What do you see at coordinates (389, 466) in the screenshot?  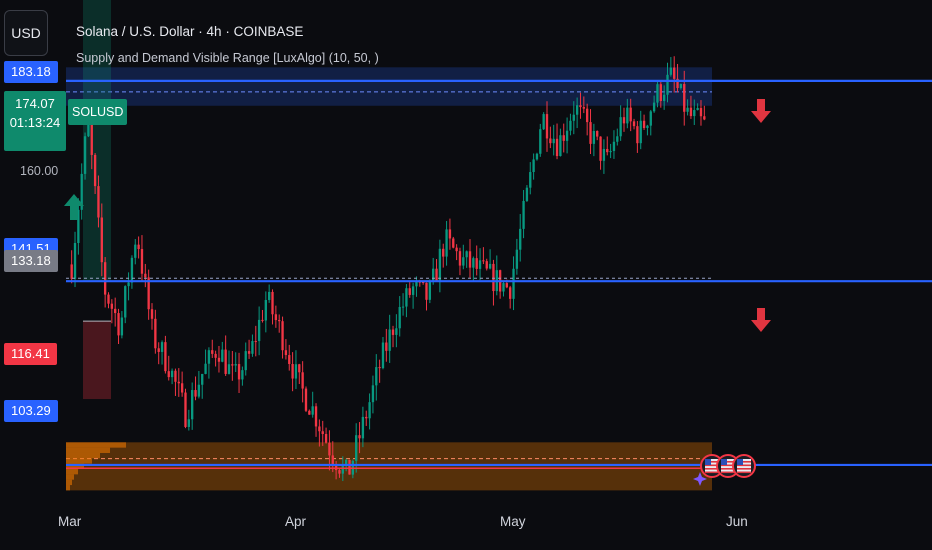 I see `demand-zone` at bounding box center [389, 466].